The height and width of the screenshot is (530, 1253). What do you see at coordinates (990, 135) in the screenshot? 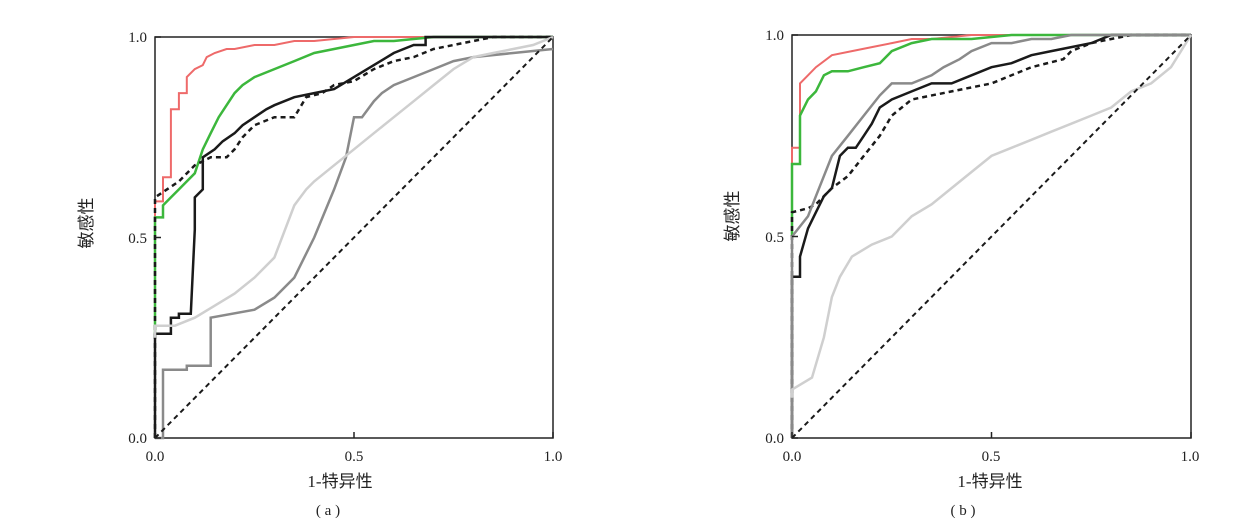
I see `roc-series-green` at bounding box center [990, 135].